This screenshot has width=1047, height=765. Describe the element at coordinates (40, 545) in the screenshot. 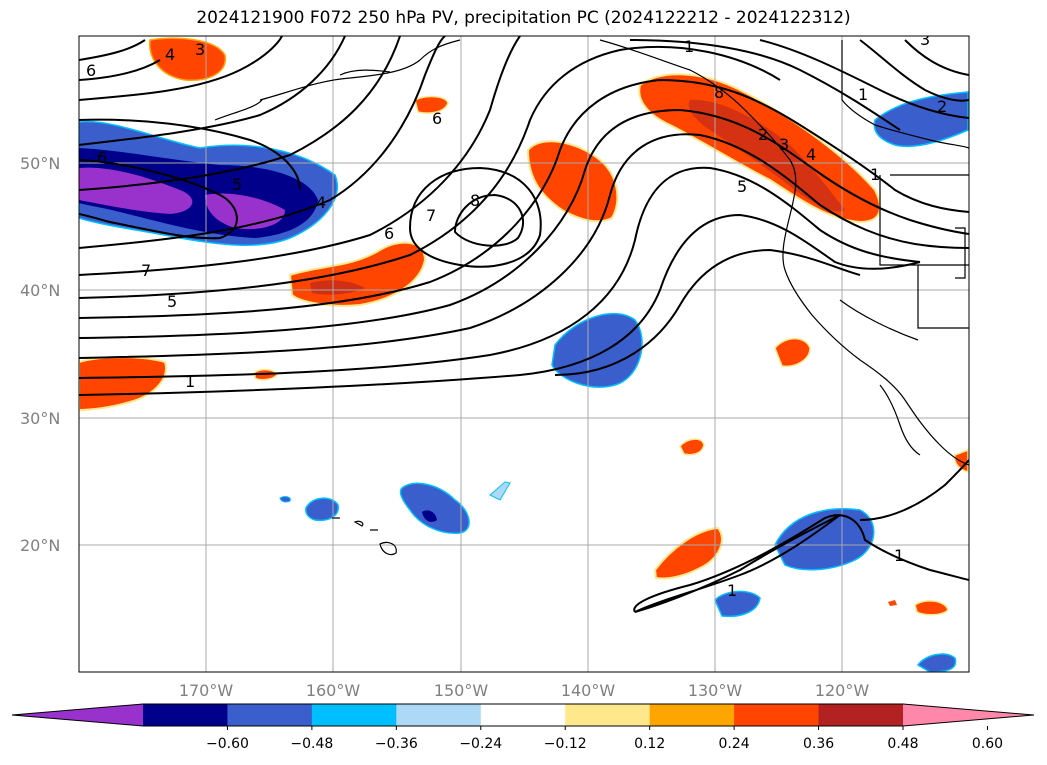

I see `lat-label-20n: 20°N` at that location.